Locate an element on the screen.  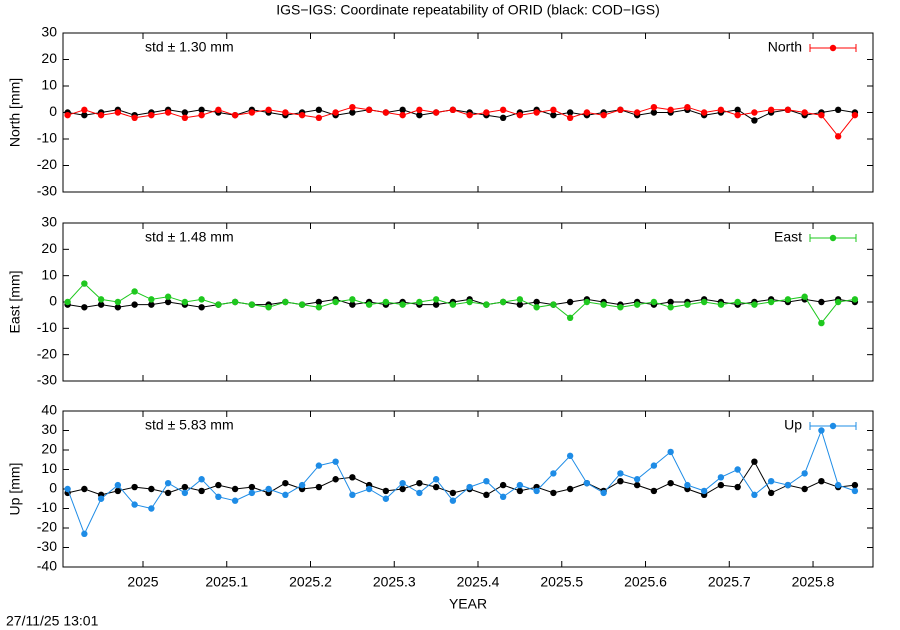
x-tick-label: 2025 is located at coordinates (142, 582).